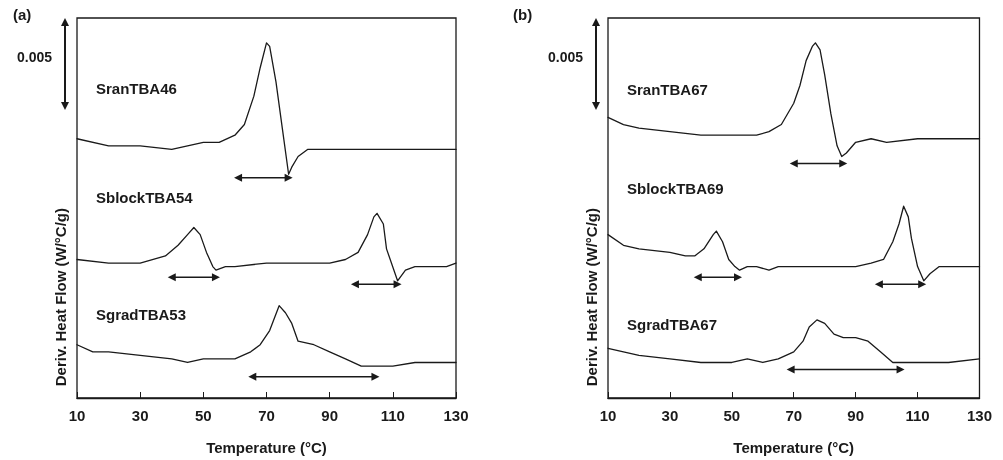  I want to click on series-label: SgradTBA67, so click(672, 324).